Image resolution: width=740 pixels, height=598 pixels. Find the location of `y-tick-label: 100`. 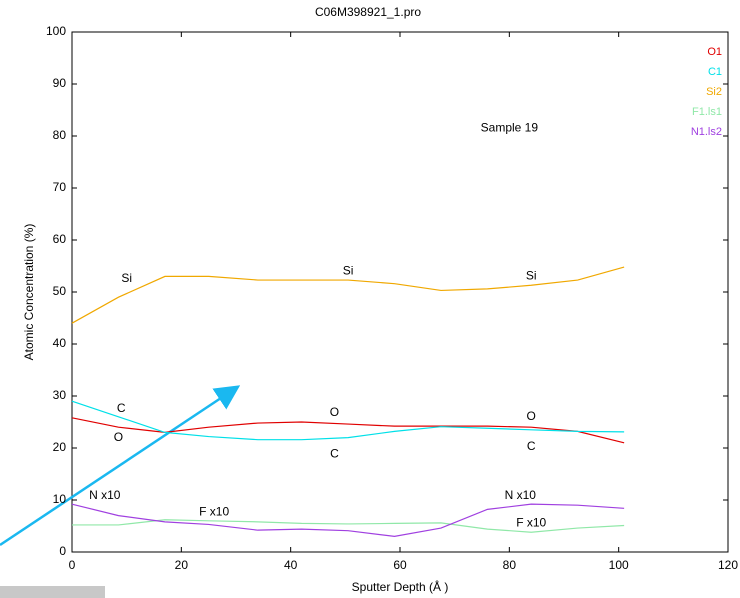

y-tick-label: 100 is located at coordinates (56, 31).